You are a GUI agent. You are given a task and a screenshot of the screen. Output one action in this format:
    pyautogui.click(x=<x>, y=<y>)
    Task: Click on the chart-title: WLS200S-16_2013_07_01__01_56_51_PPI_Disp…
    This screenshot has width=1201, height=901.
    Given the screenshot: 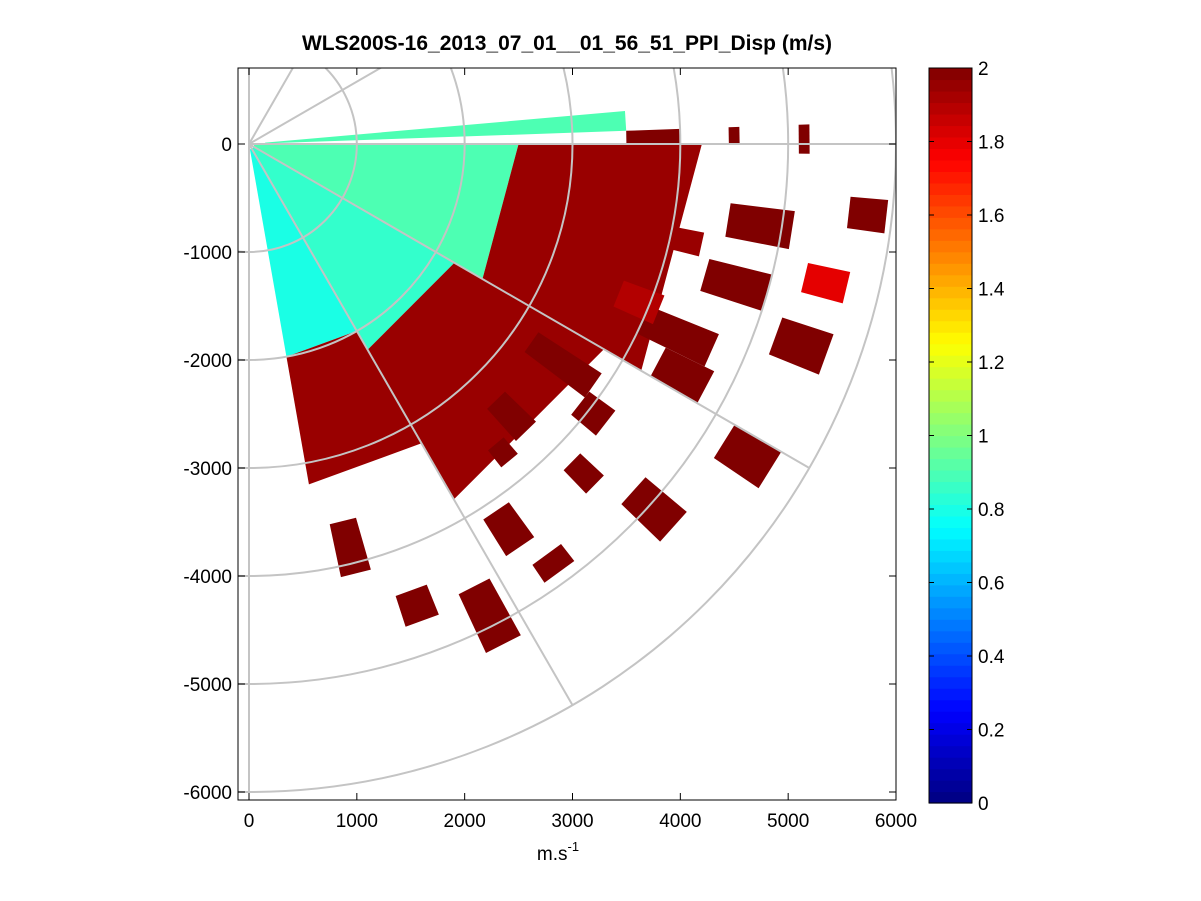 What is the action you would take?
    pyautogui.click(x=567, y=43)
    